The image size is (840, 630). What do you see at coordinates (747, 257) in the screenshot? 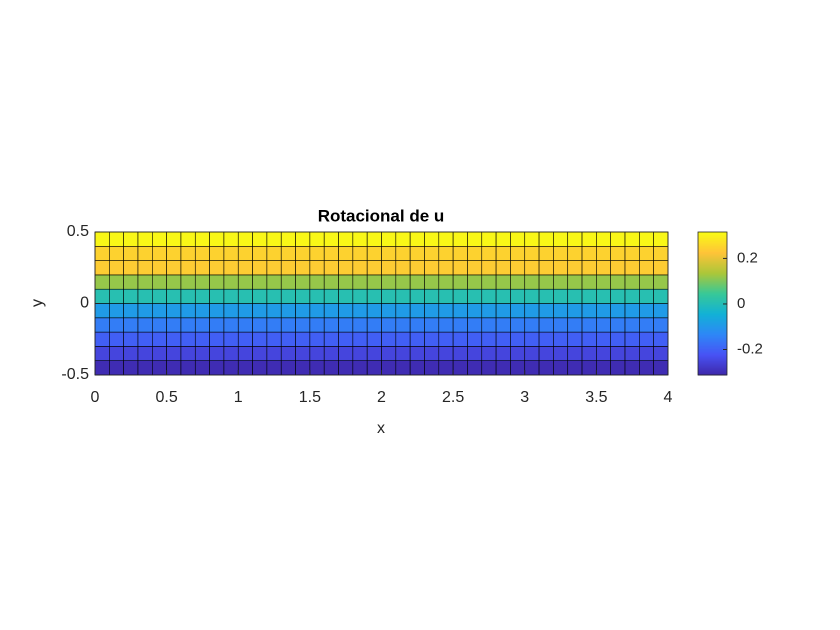
I see `colorbar-tick-label: 0.2` at bounding box center [747, 257].